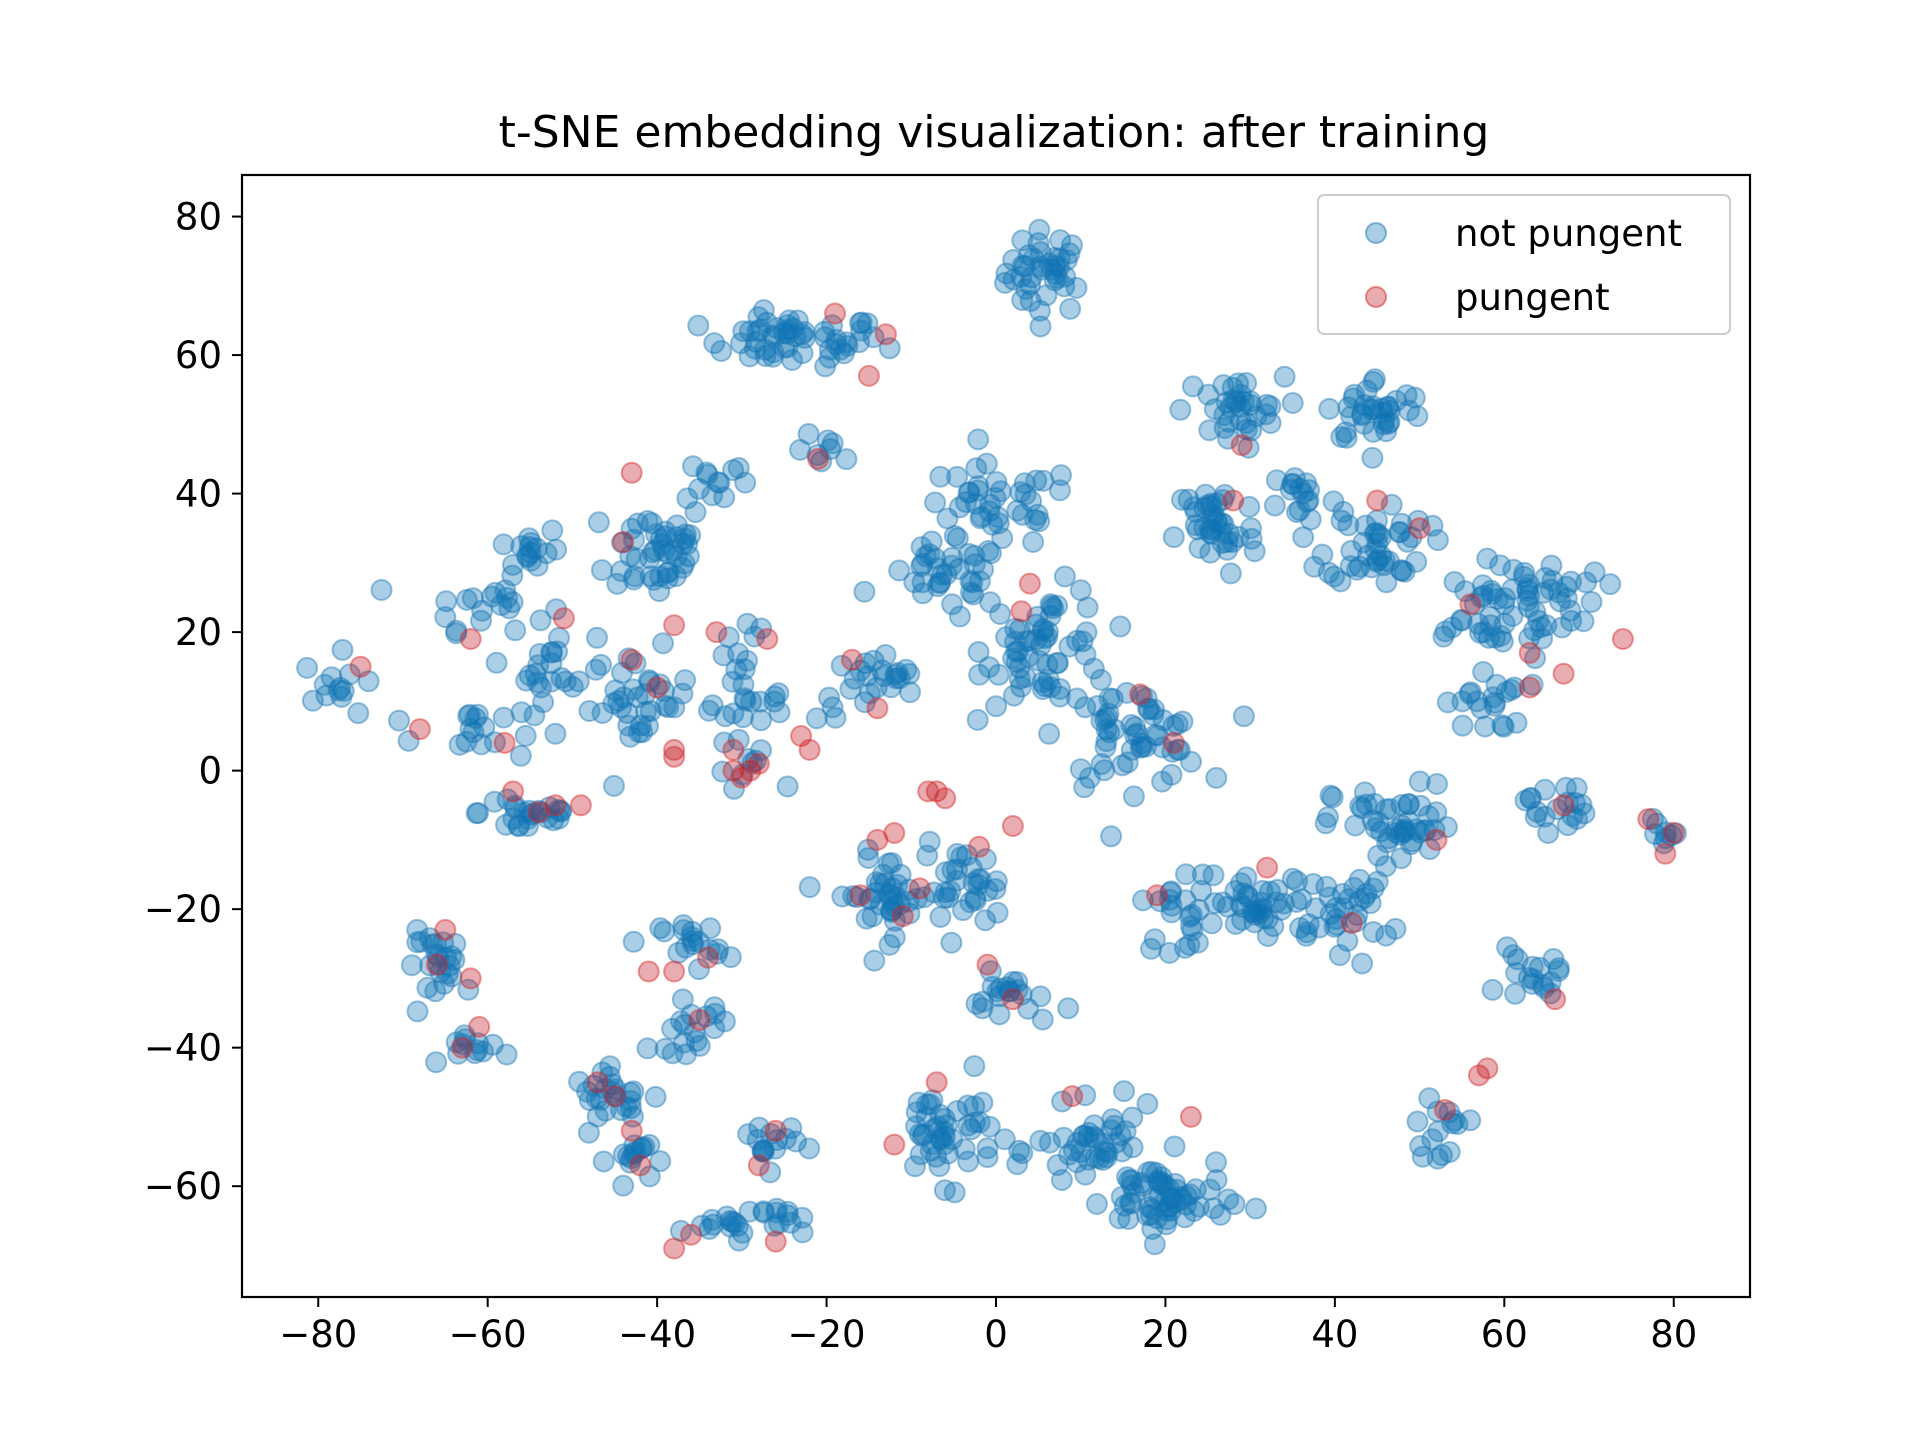 The width and height of the screenshot is (1920, 1440). I want to click on x-tick-label: 40, so click(1334, 1334).